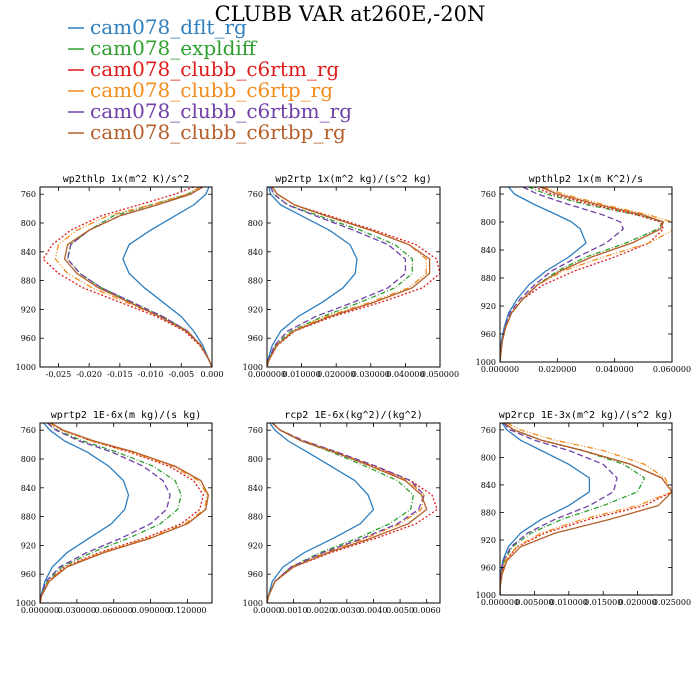 The height and width of the screenshot is (700, 700). I want to click on x-tick-label: 0.020000, so click(336, 374).